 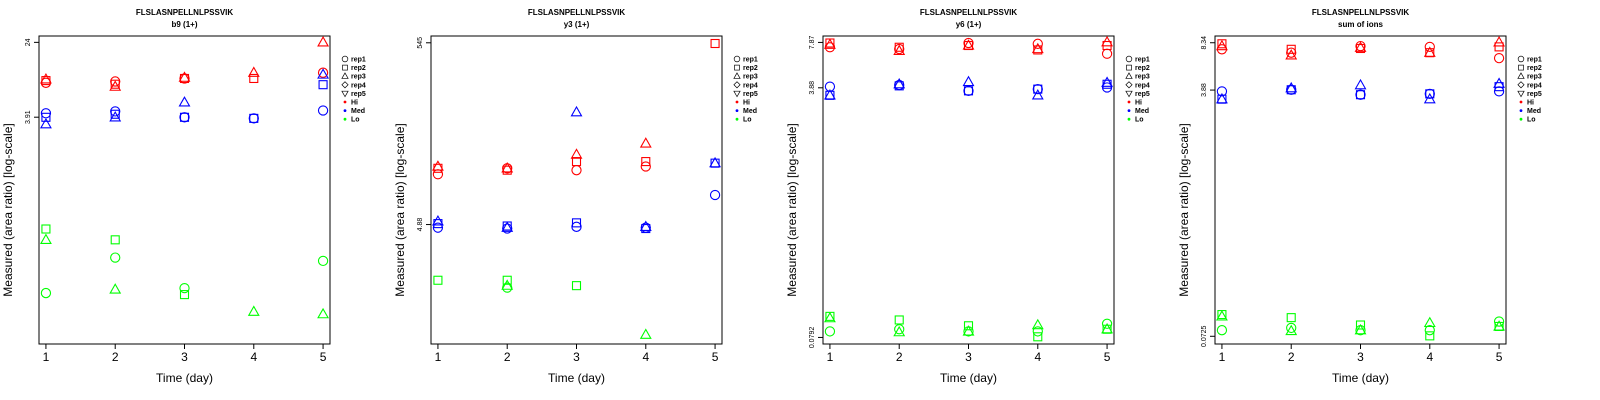 I want to click on y-tick-label: 7.87, so click(x=812, y=43).